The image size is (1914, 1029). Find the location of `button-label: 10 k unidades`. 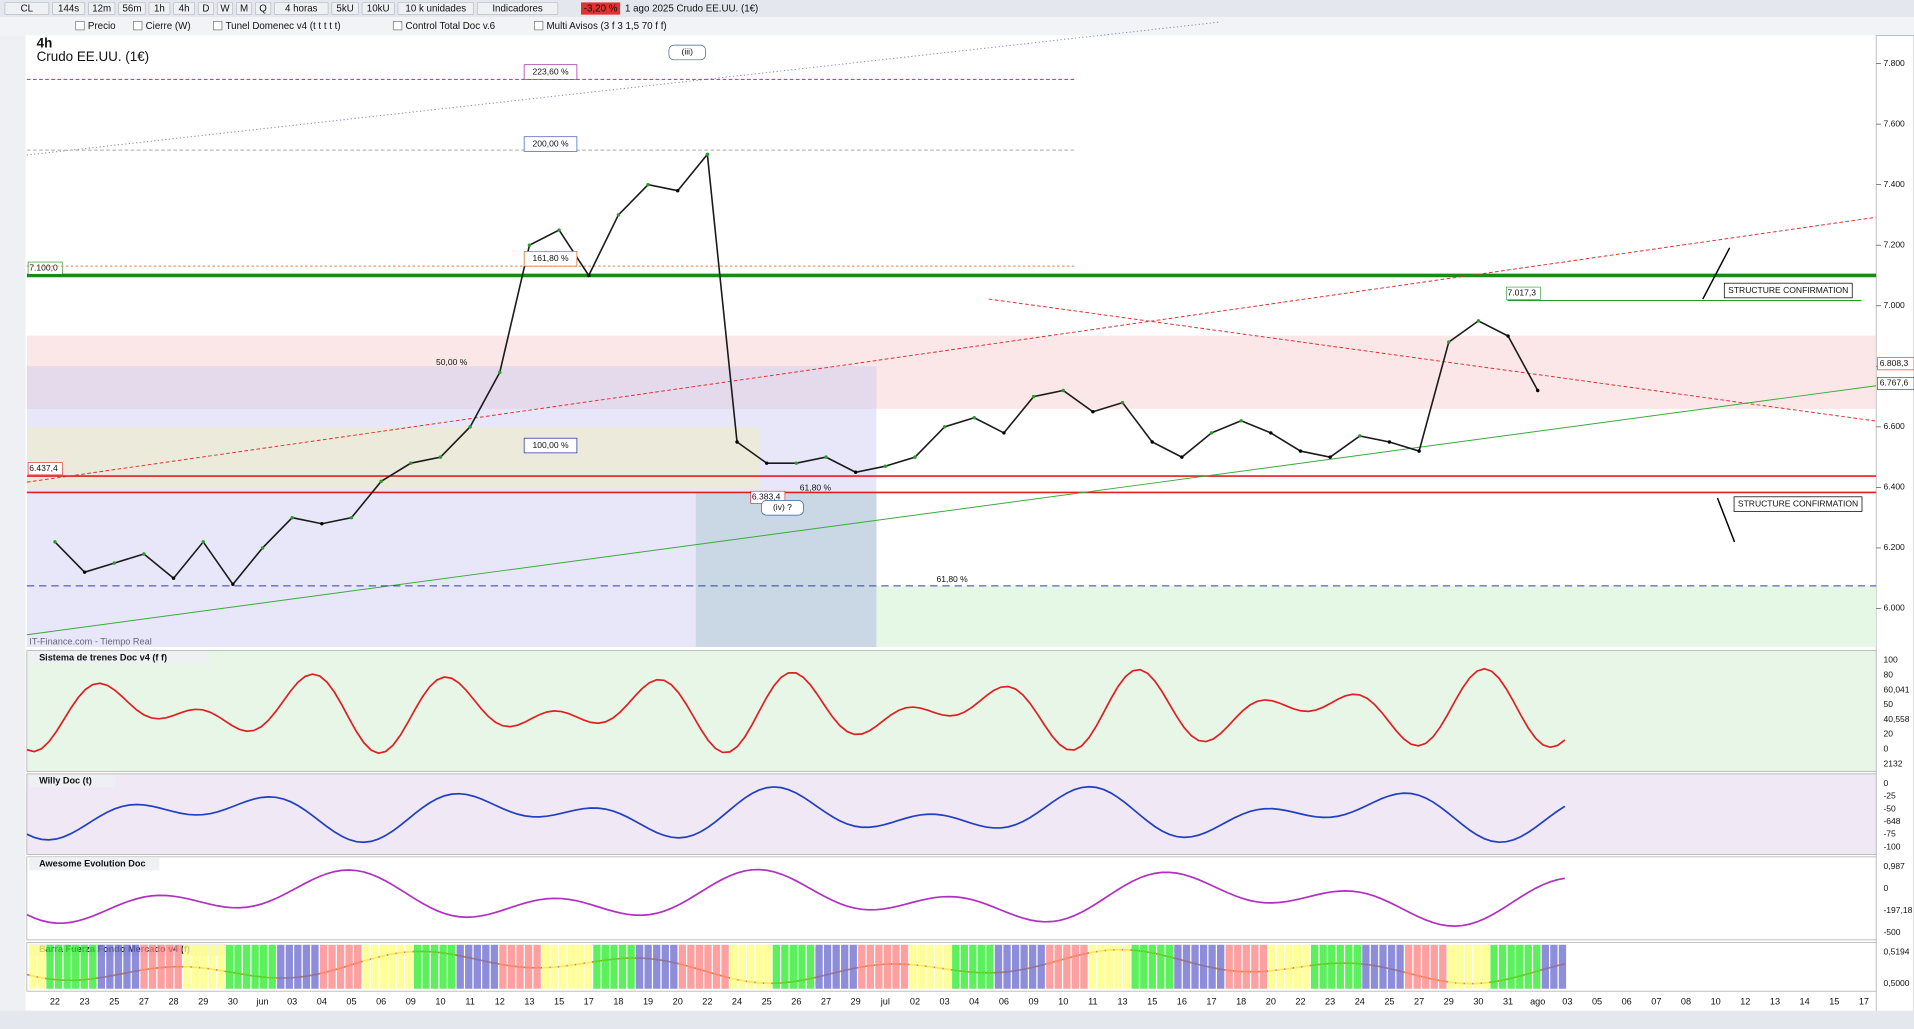

button-label: 10 k unidades is located at coordinates (435, 9).